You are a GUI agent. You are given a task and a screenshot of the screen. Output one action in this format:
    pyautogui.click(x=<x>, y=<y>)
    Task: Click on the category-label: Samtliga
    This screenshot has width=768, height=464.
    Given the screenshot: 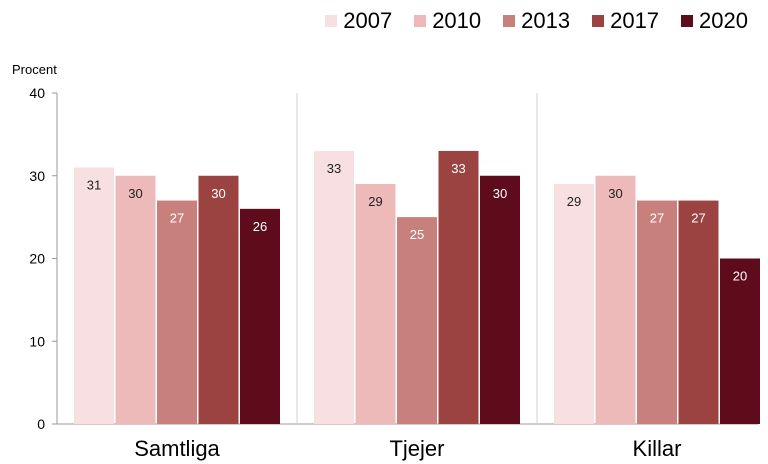 What is the action you would take?
    pyautogui.click(x=177, y=448)
    